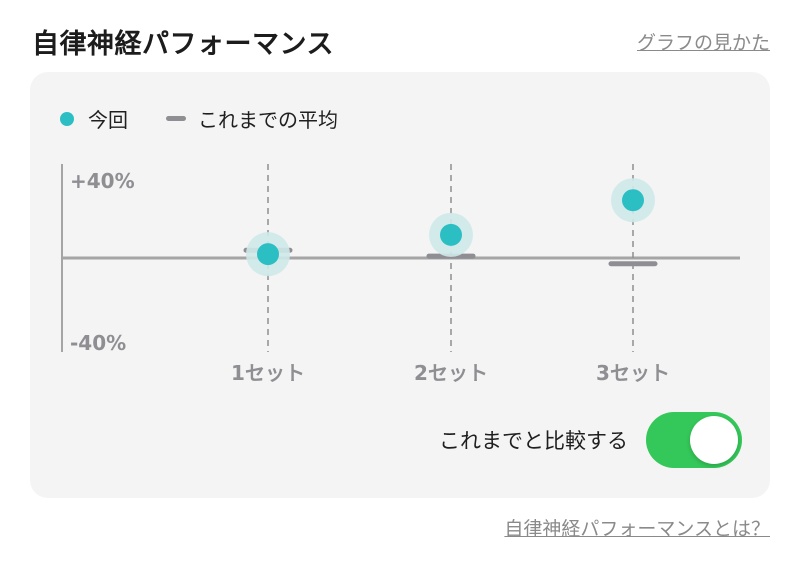 This screenshot has width=800, height=574. I want to click on current-dot-icon, so click(67, 118).